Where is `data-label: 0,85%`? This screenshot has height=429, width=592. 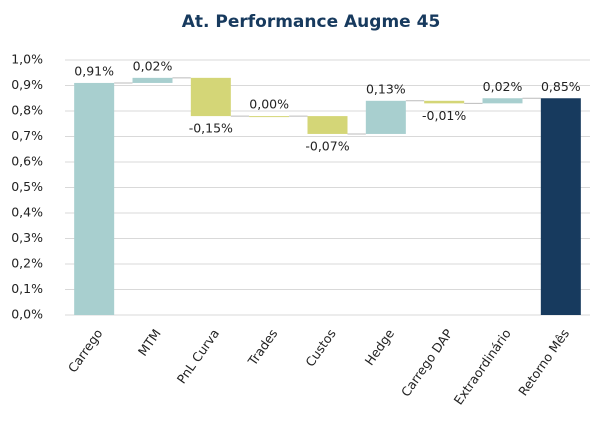
data-label: 0,85% is located at coordinates (561, 86).